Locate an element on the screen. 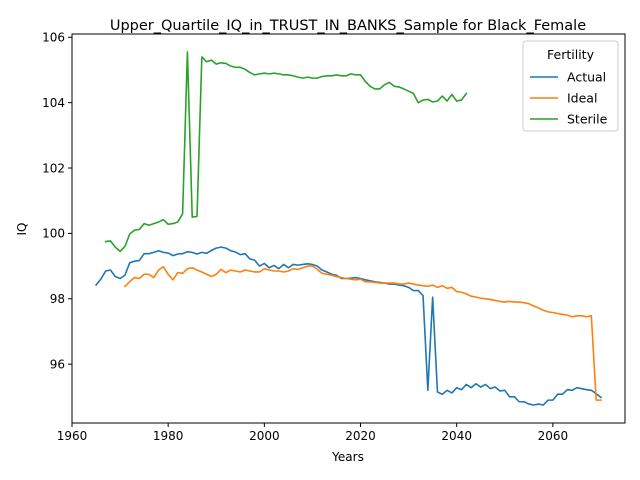 The height and width of the screenshot is (480, 640). x-axis-label: Years is located at coordinates (347, 457).